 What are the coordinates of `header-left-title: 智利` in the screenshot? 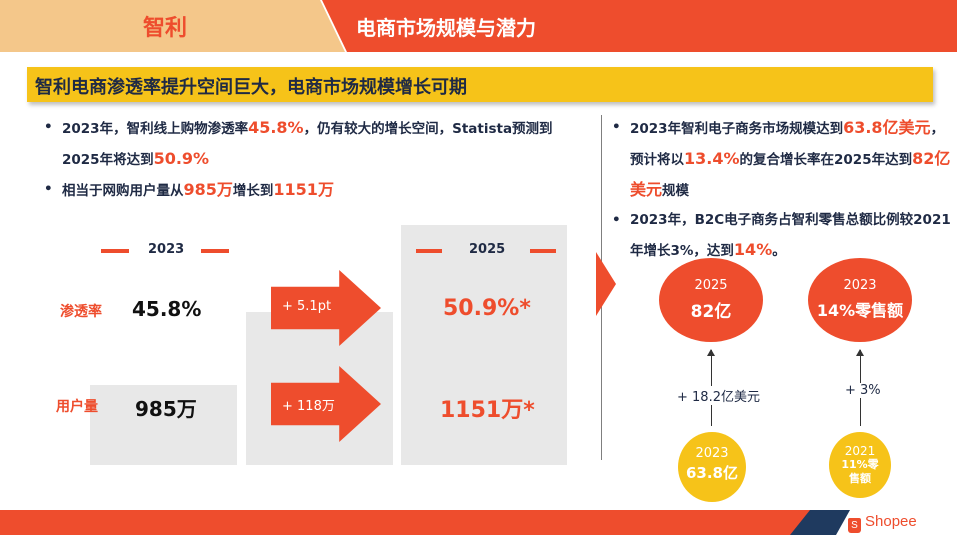 It's located at (165, 28).